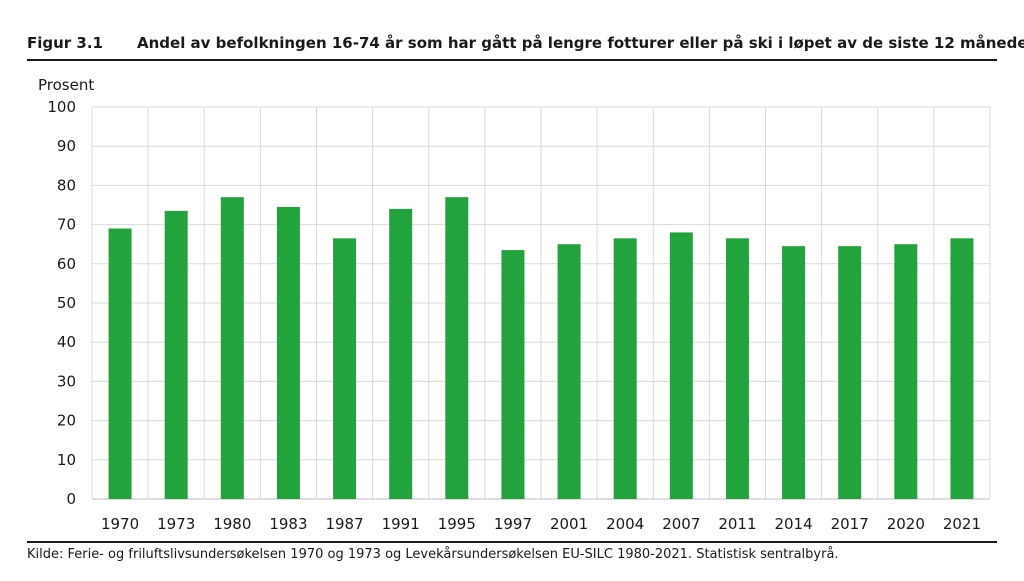 This screenshot has height=581, width=1024. I want to click on x-tick-label-2020: 2020, so click(906, 524).